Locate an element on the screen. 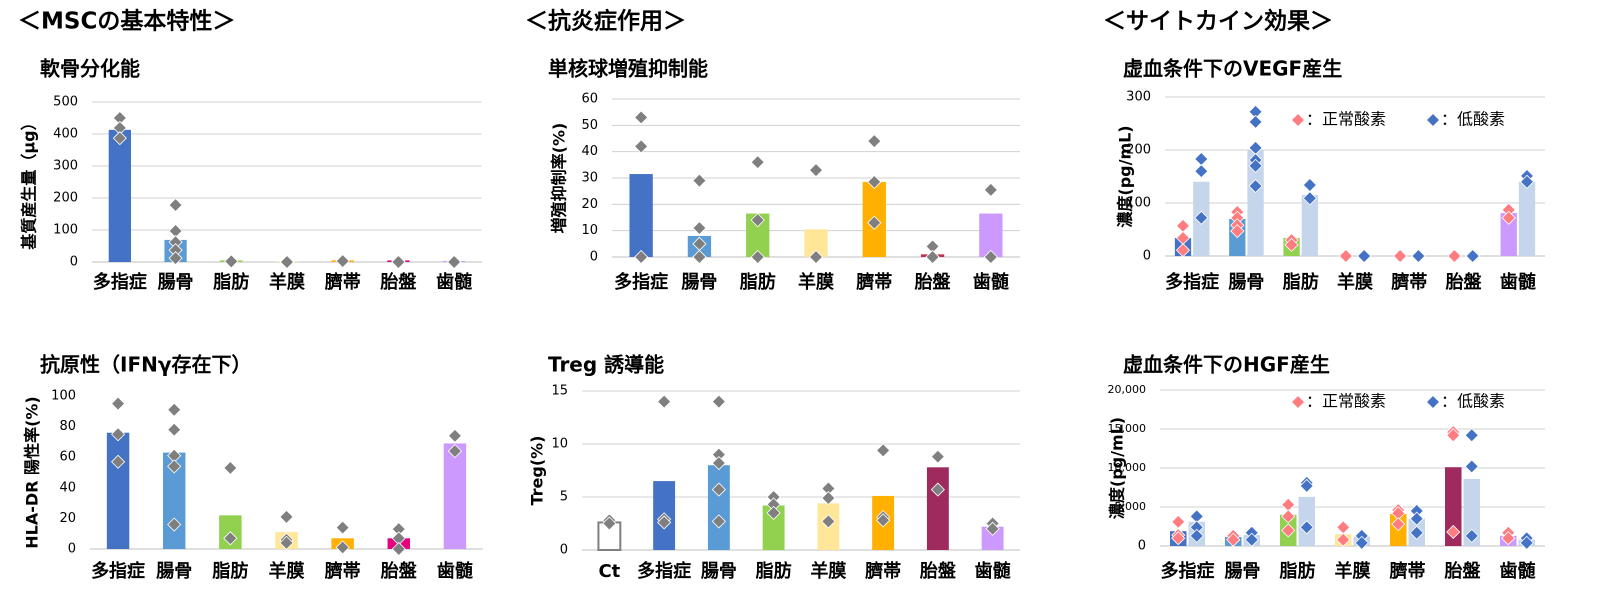 Image resolution: width=1600 pixels, height=611 pixels. y-tick-label: 5 is located at coordinates (564, 497).